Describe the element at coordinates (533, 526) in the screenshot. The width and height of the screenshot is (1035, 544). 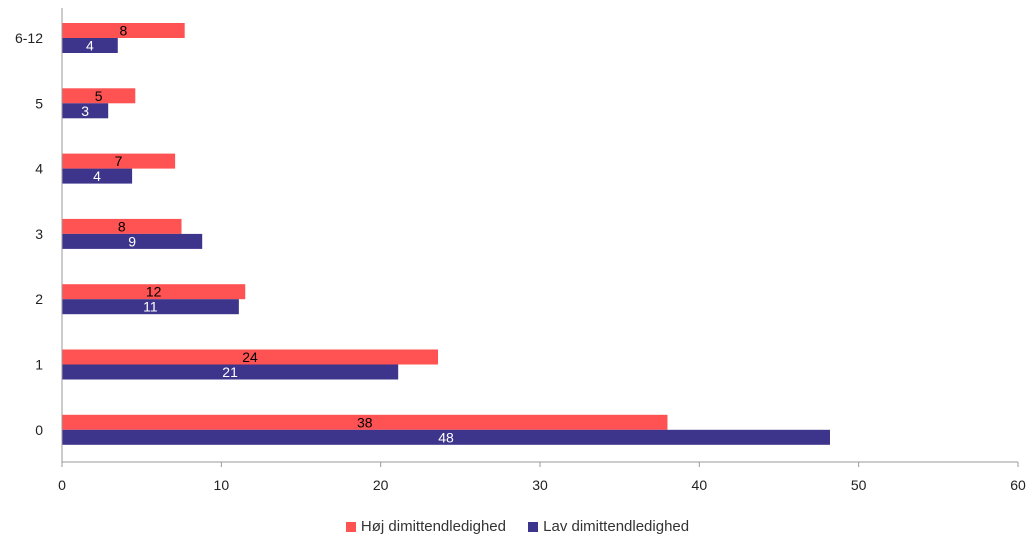
I see `legend-swatch-low` at that location.